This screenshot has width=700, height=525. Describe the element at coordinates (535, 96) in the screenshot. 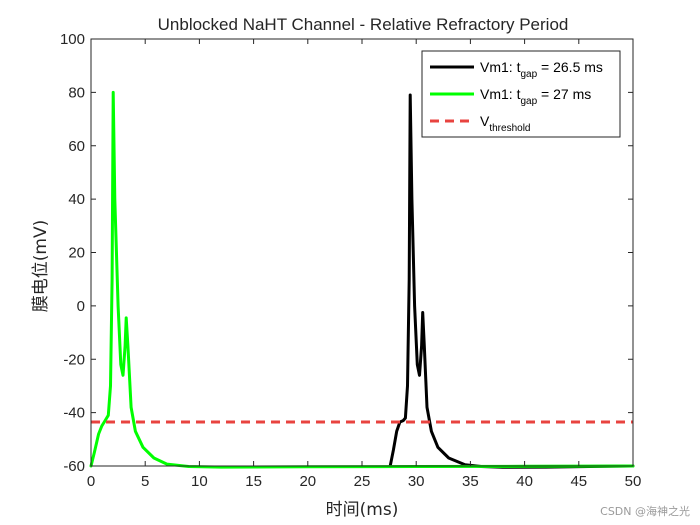

I see `legend-entry-1: Vm1: tgap = 27 ms` at that location.